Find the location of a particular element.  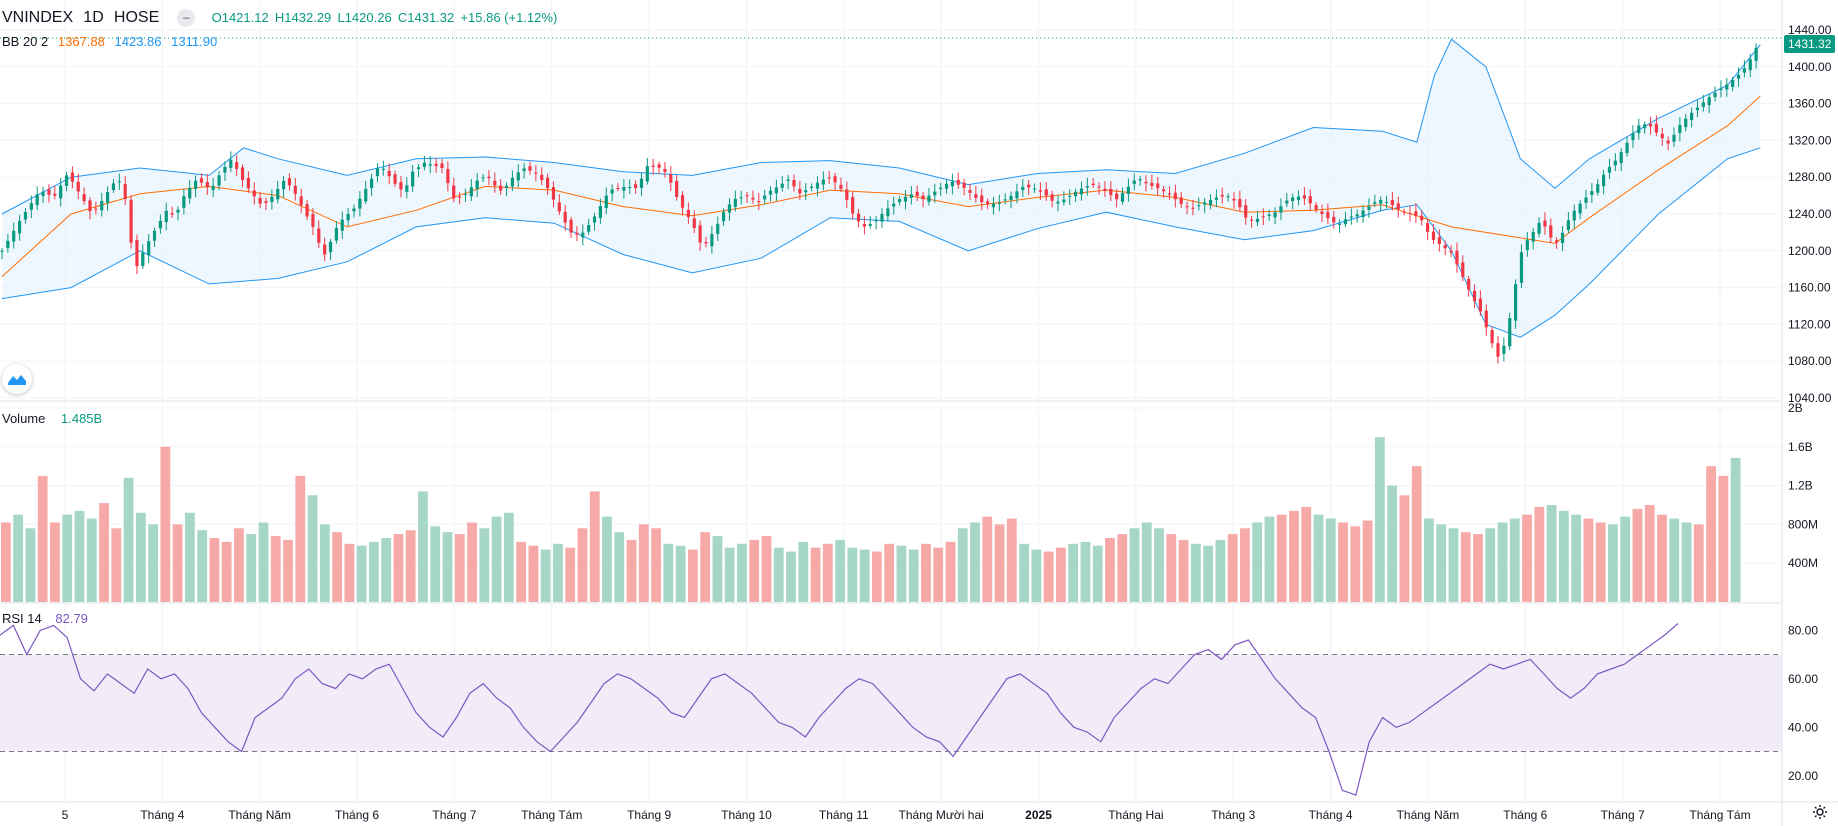

rsi-tick-label: 20.00 is located at coordinates (1803, 776).